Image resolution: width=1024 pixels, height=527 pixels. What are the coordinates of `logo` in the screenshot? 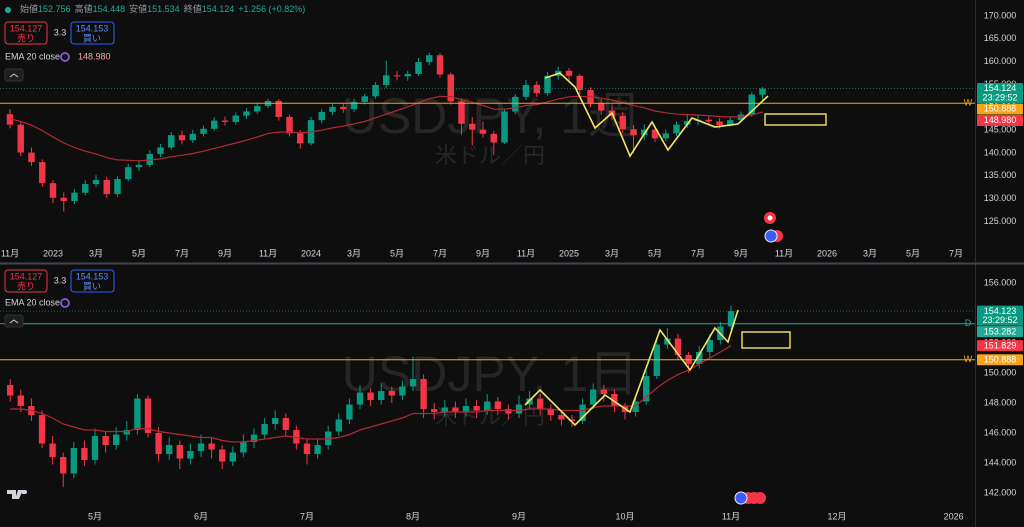 It's located at (17, 494).